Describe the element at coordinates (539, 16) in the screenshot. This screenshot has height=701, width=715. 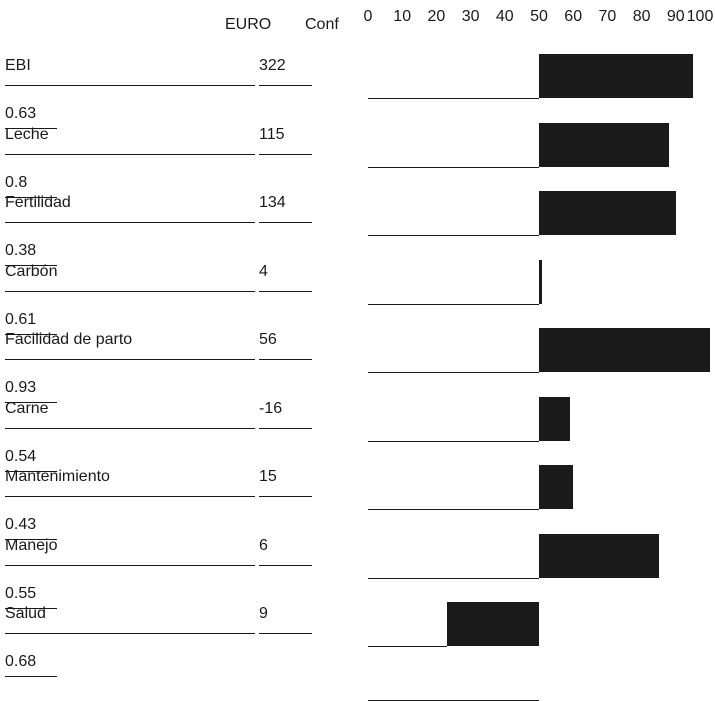
I see `x-tick-label: 50` at that location.